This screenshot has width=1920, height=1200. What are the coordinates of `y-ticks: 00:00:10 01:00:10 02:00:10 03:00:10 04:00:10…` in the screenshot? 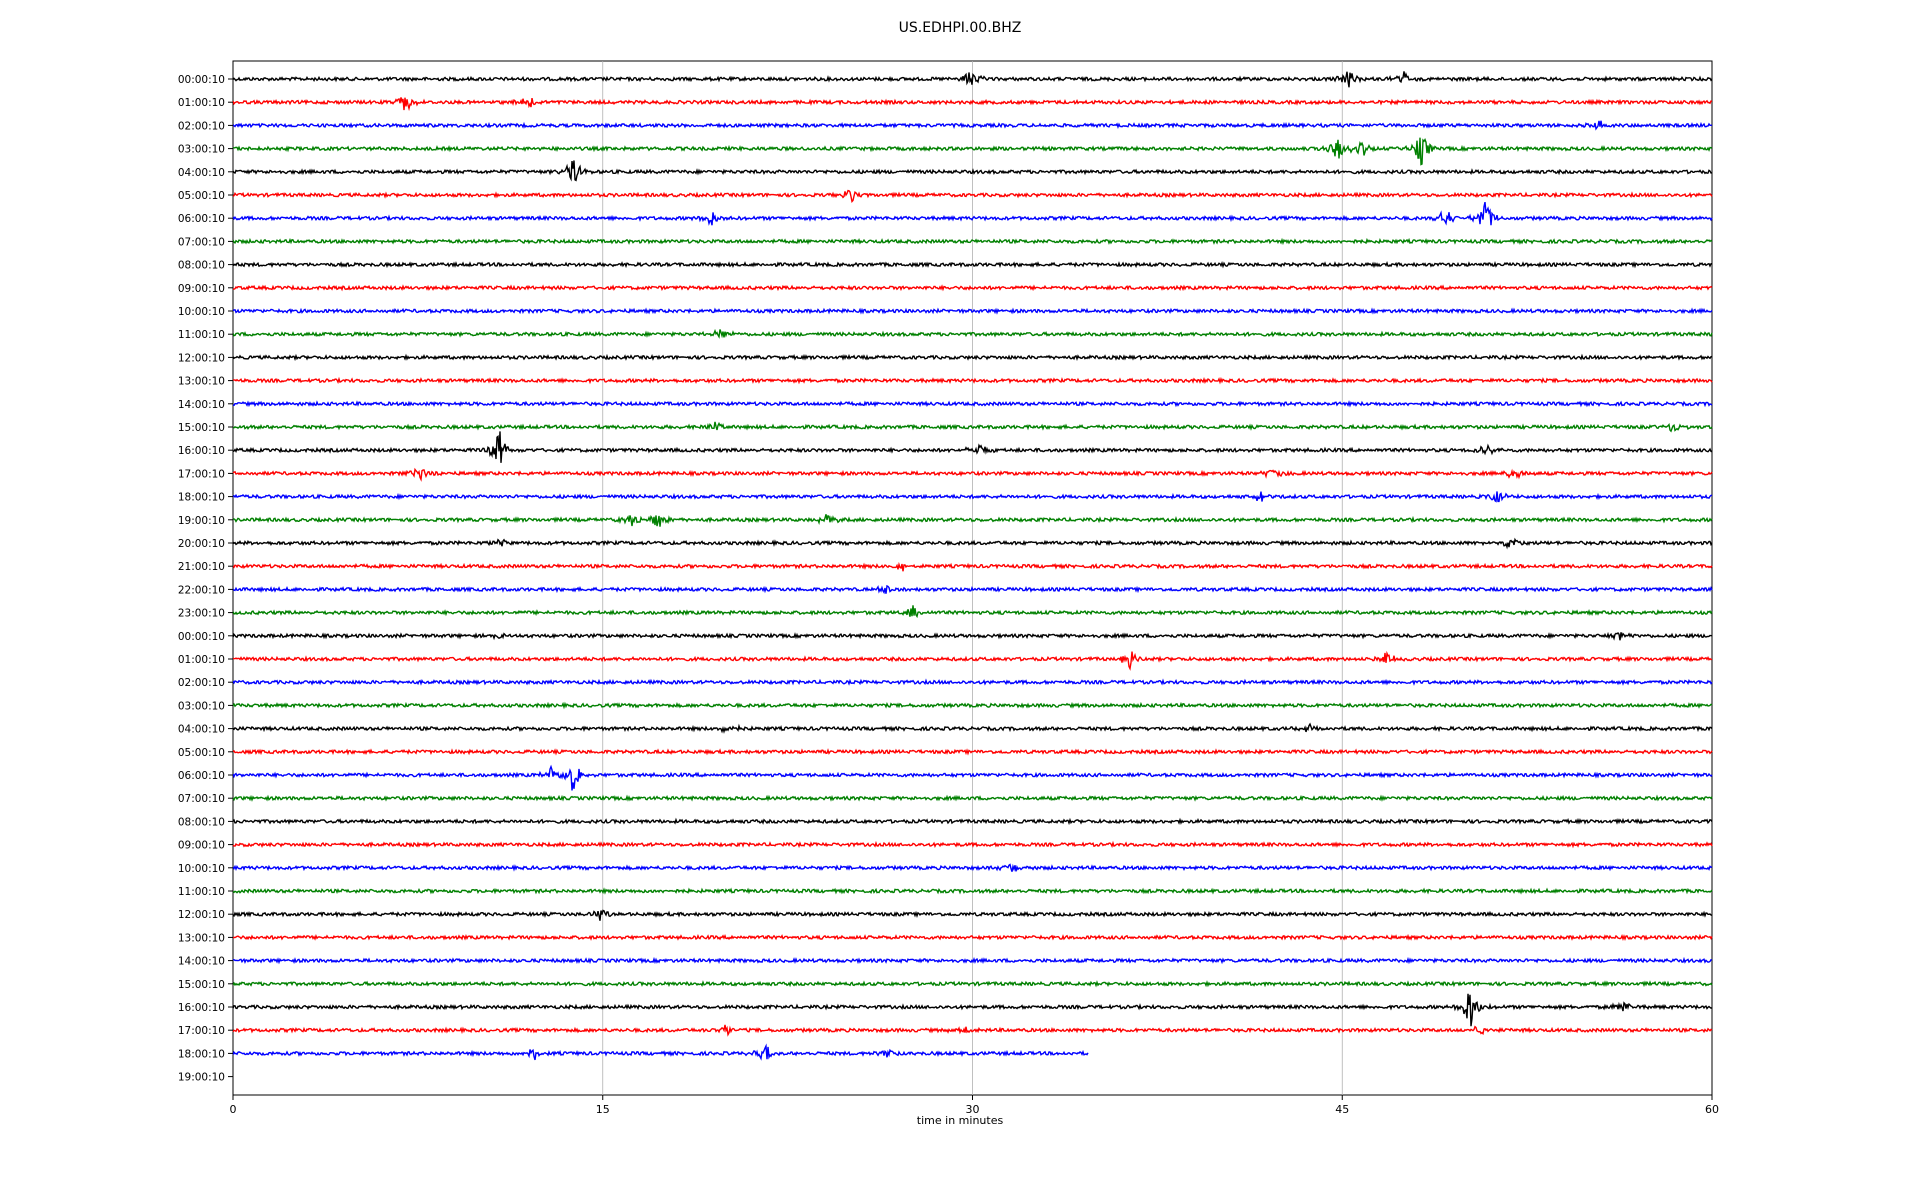 It's located at (205, 579).